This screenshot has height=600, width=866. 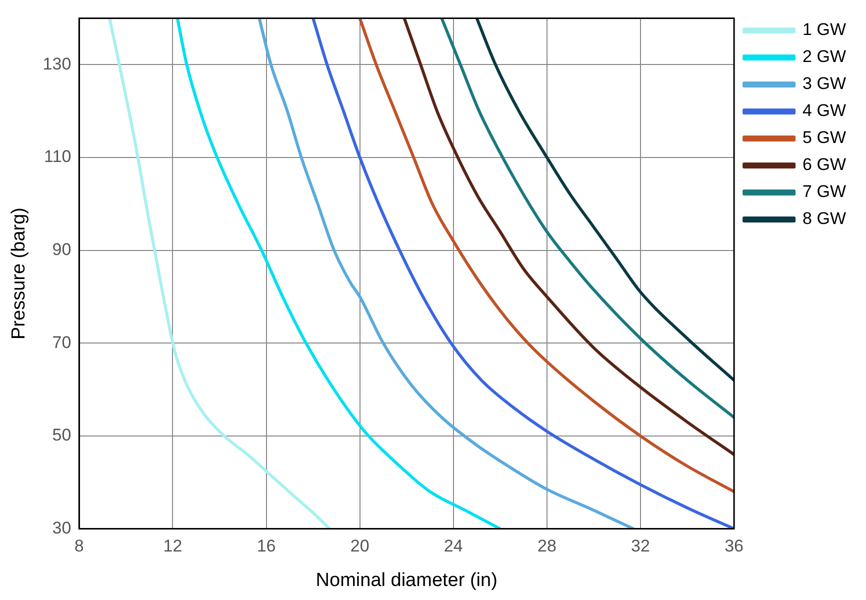 What do you see at coordinates (546, 546) in the screenshot?
I see `x-tick-label: 28` at bounding box center [546, 546].